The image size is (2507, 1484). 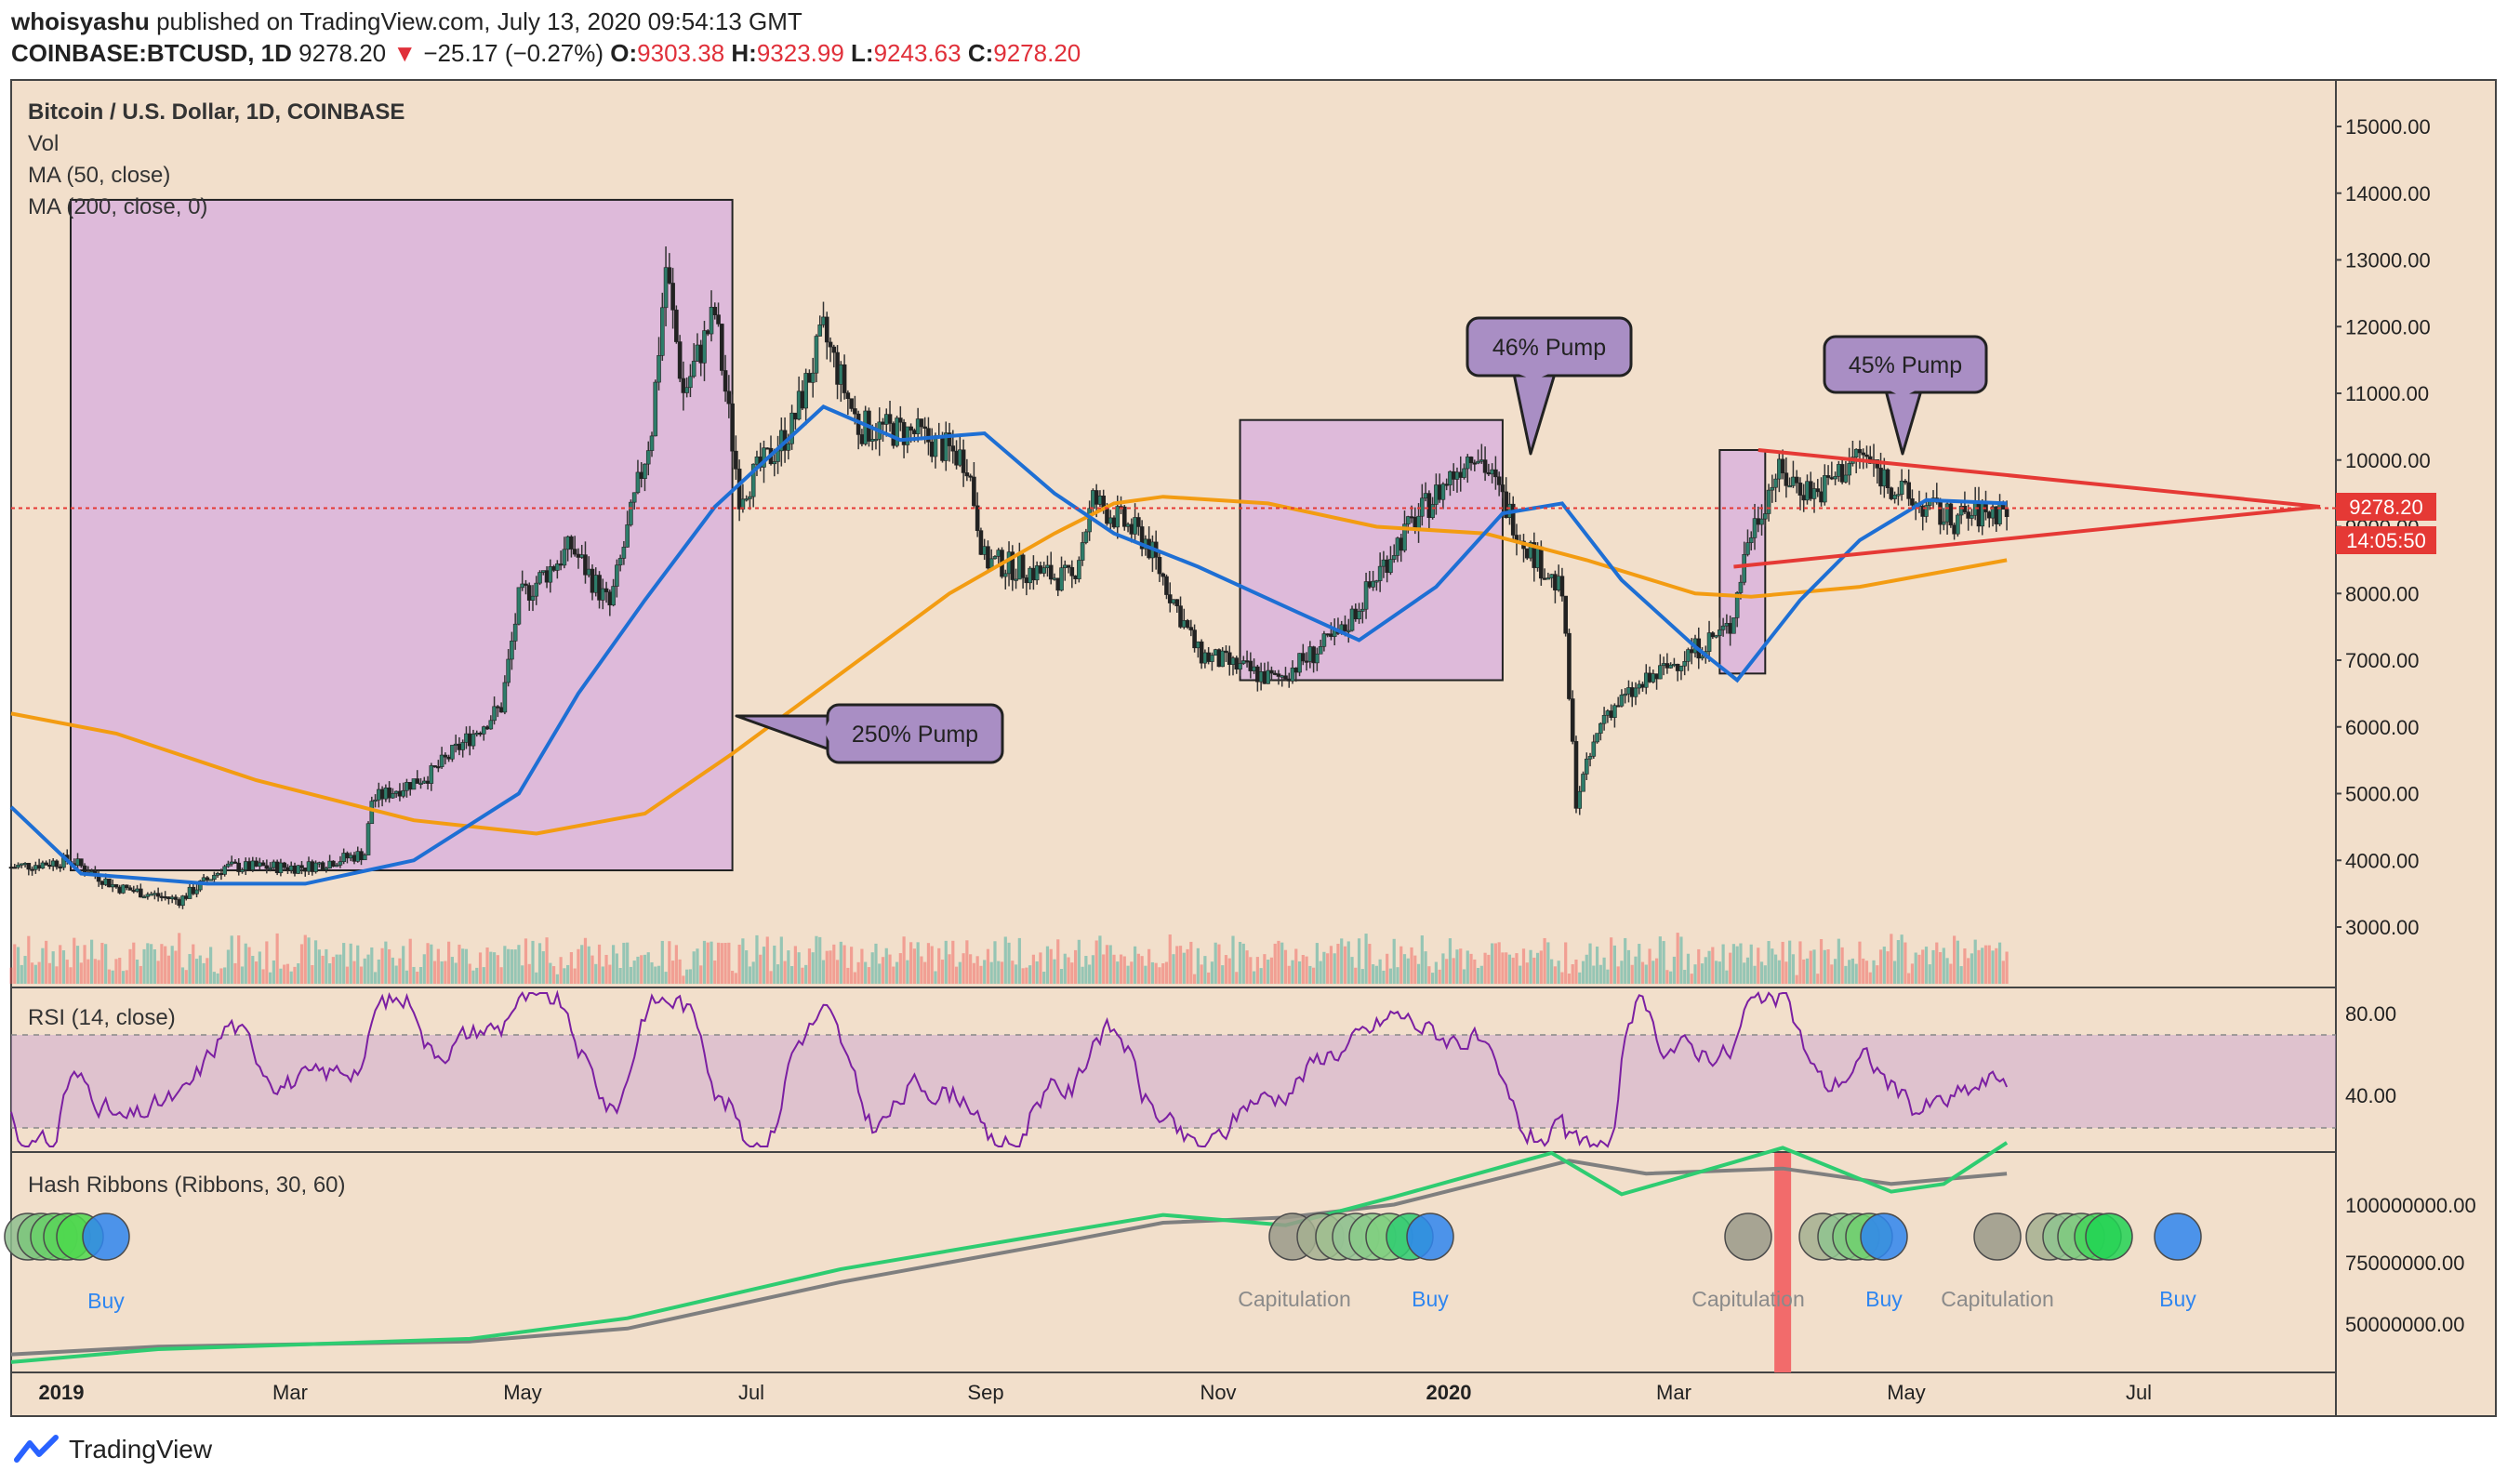 I want to click on open-label: O:, so click(x=624, y=53).